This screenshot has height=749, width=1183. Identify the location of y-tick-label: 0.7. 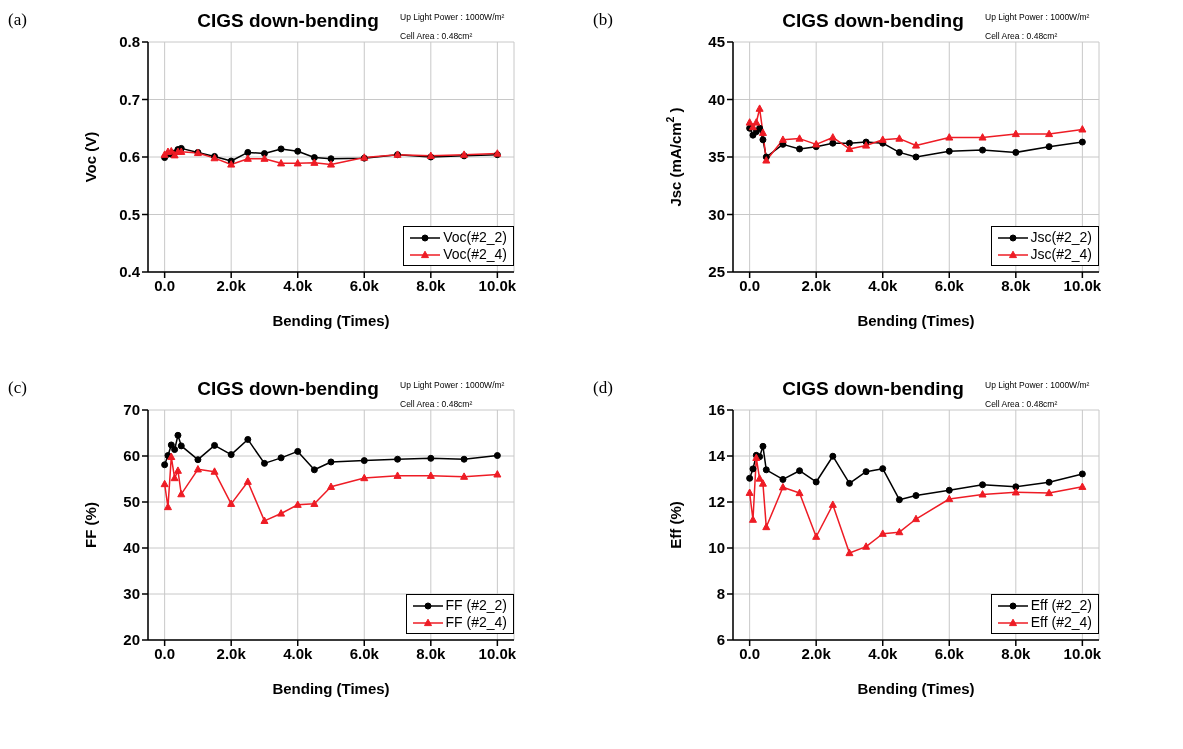
(129, 99).